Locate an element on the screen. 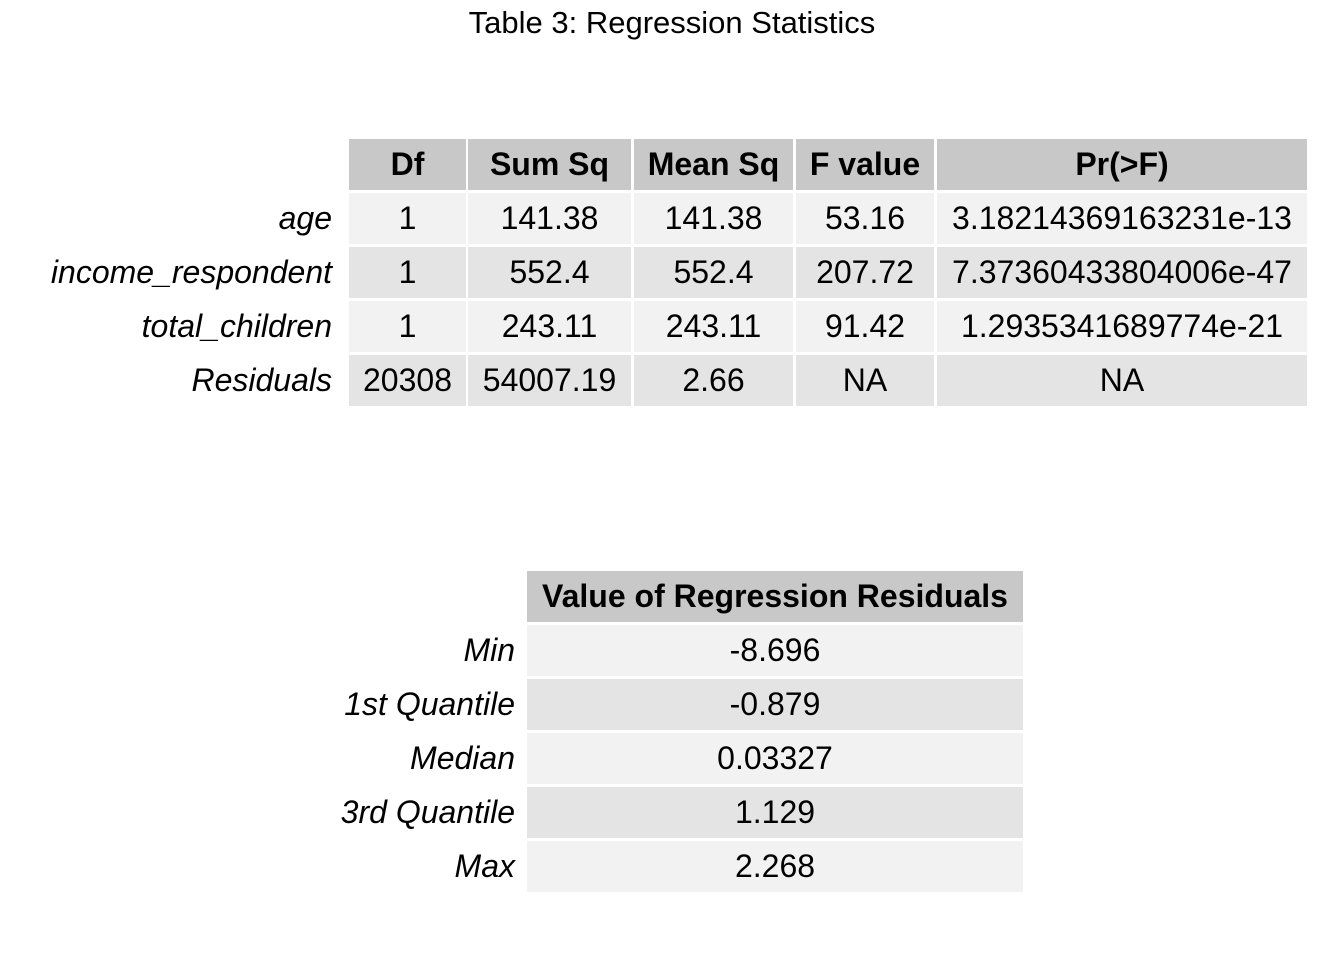 The image size is (1344, 960). table-cell: 53.16 is located at coordinates (865, 218).